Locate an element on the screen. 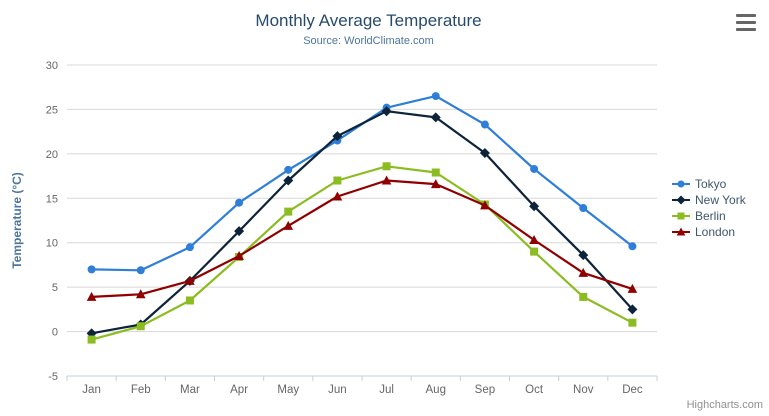 Image resolution: width=769 pixels, height=416 pixels. x-tick-label: Mar is located at coordinates (190, 390).